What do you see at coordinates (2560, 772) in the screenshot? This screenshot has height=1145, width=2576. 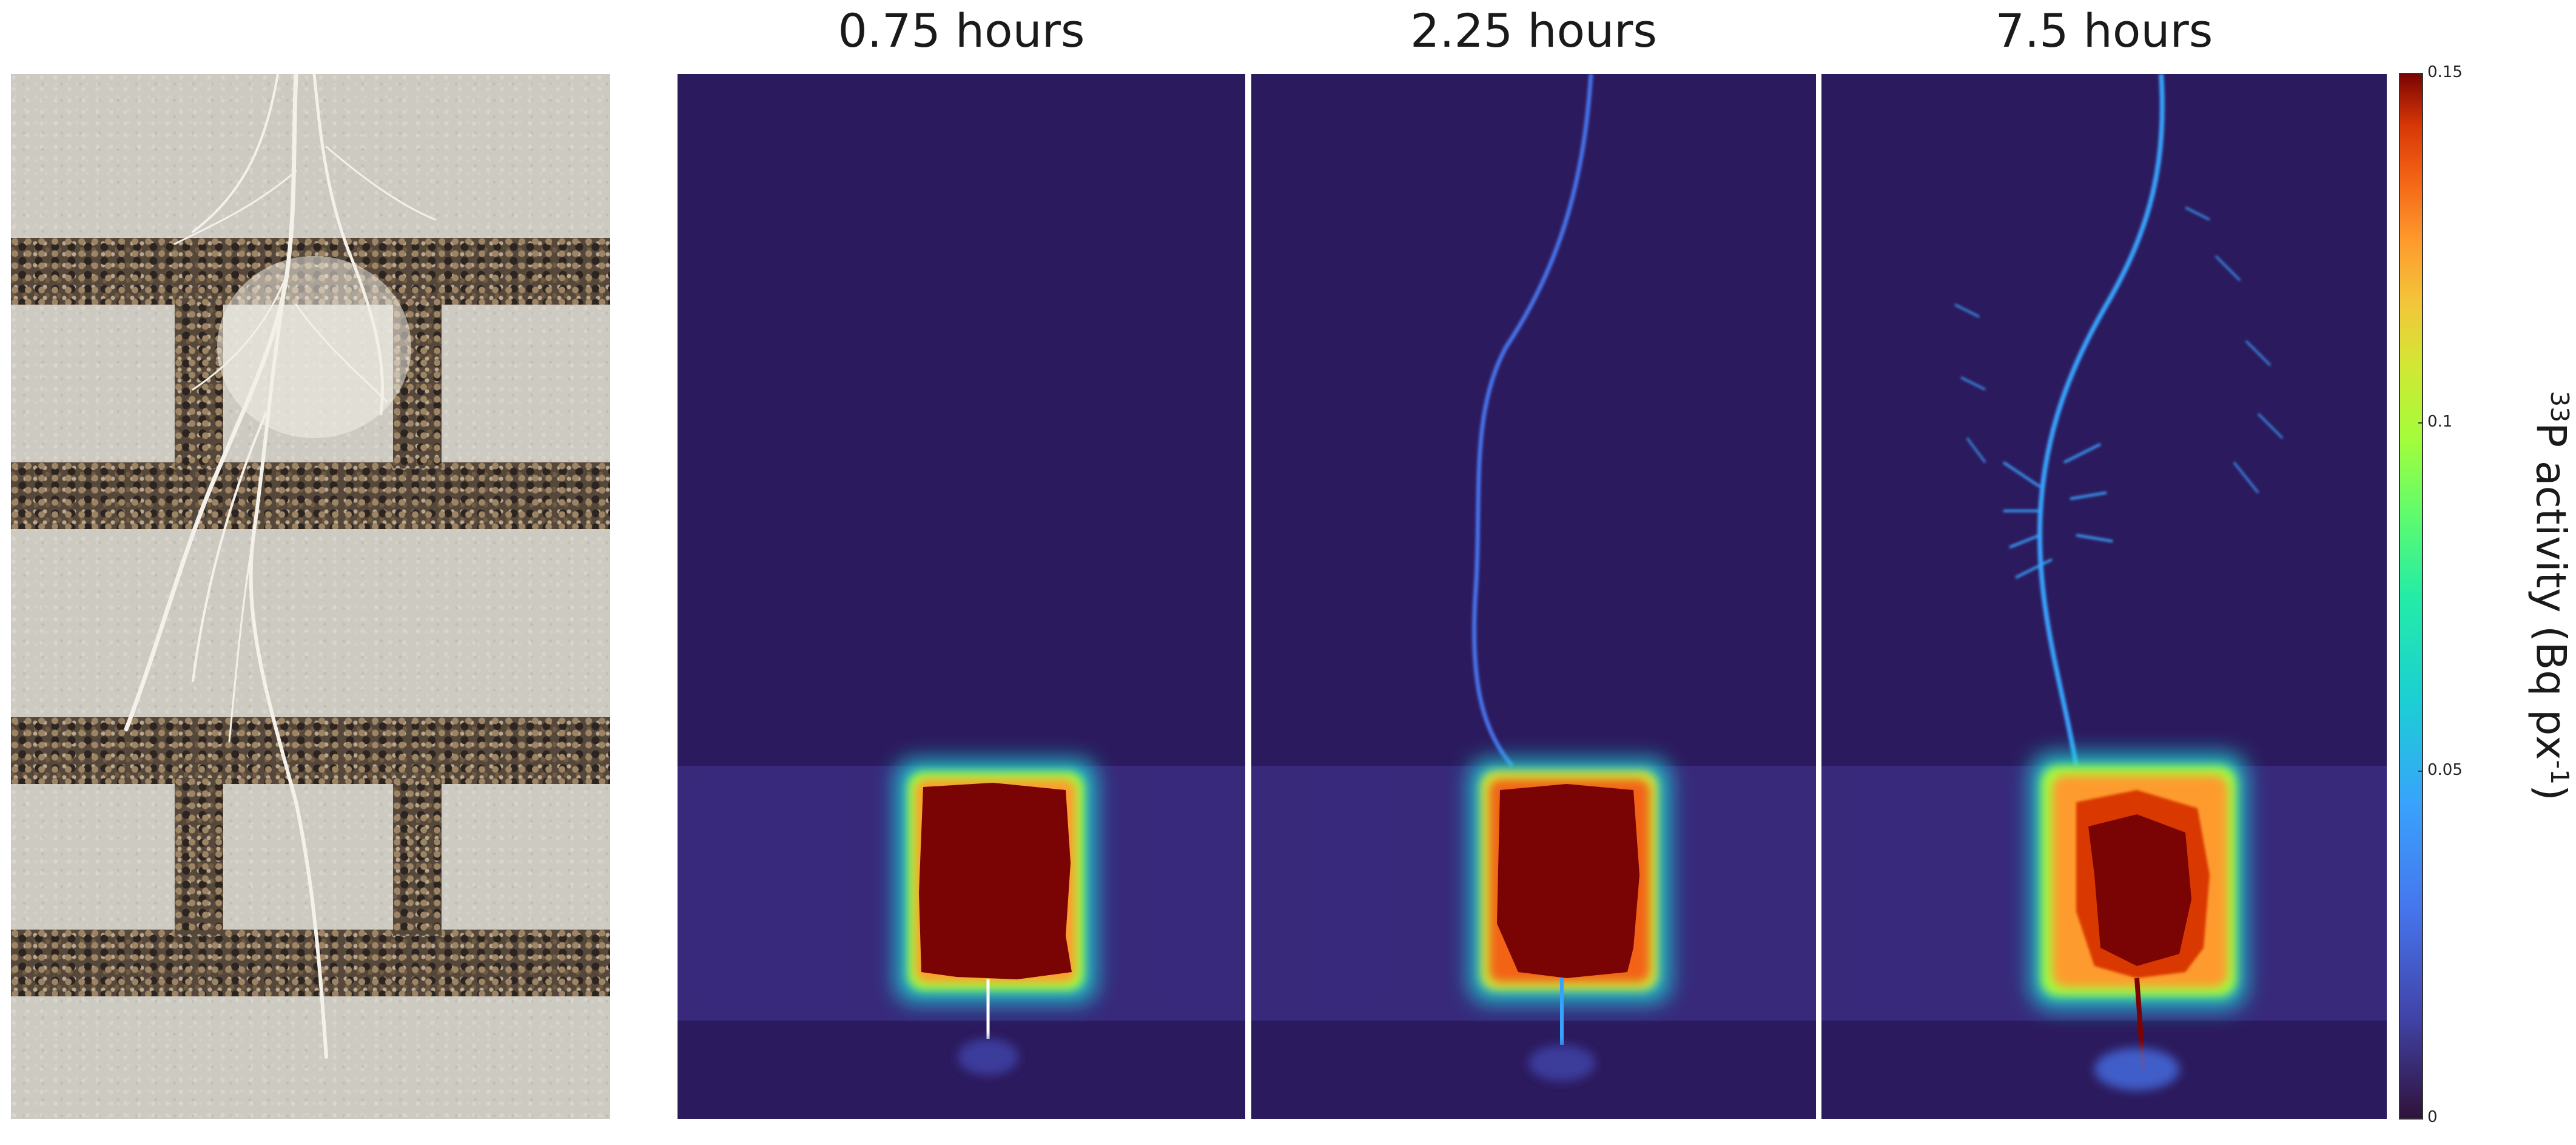 I see `unit-exponent: -1` at bounding box center [2560, 772].